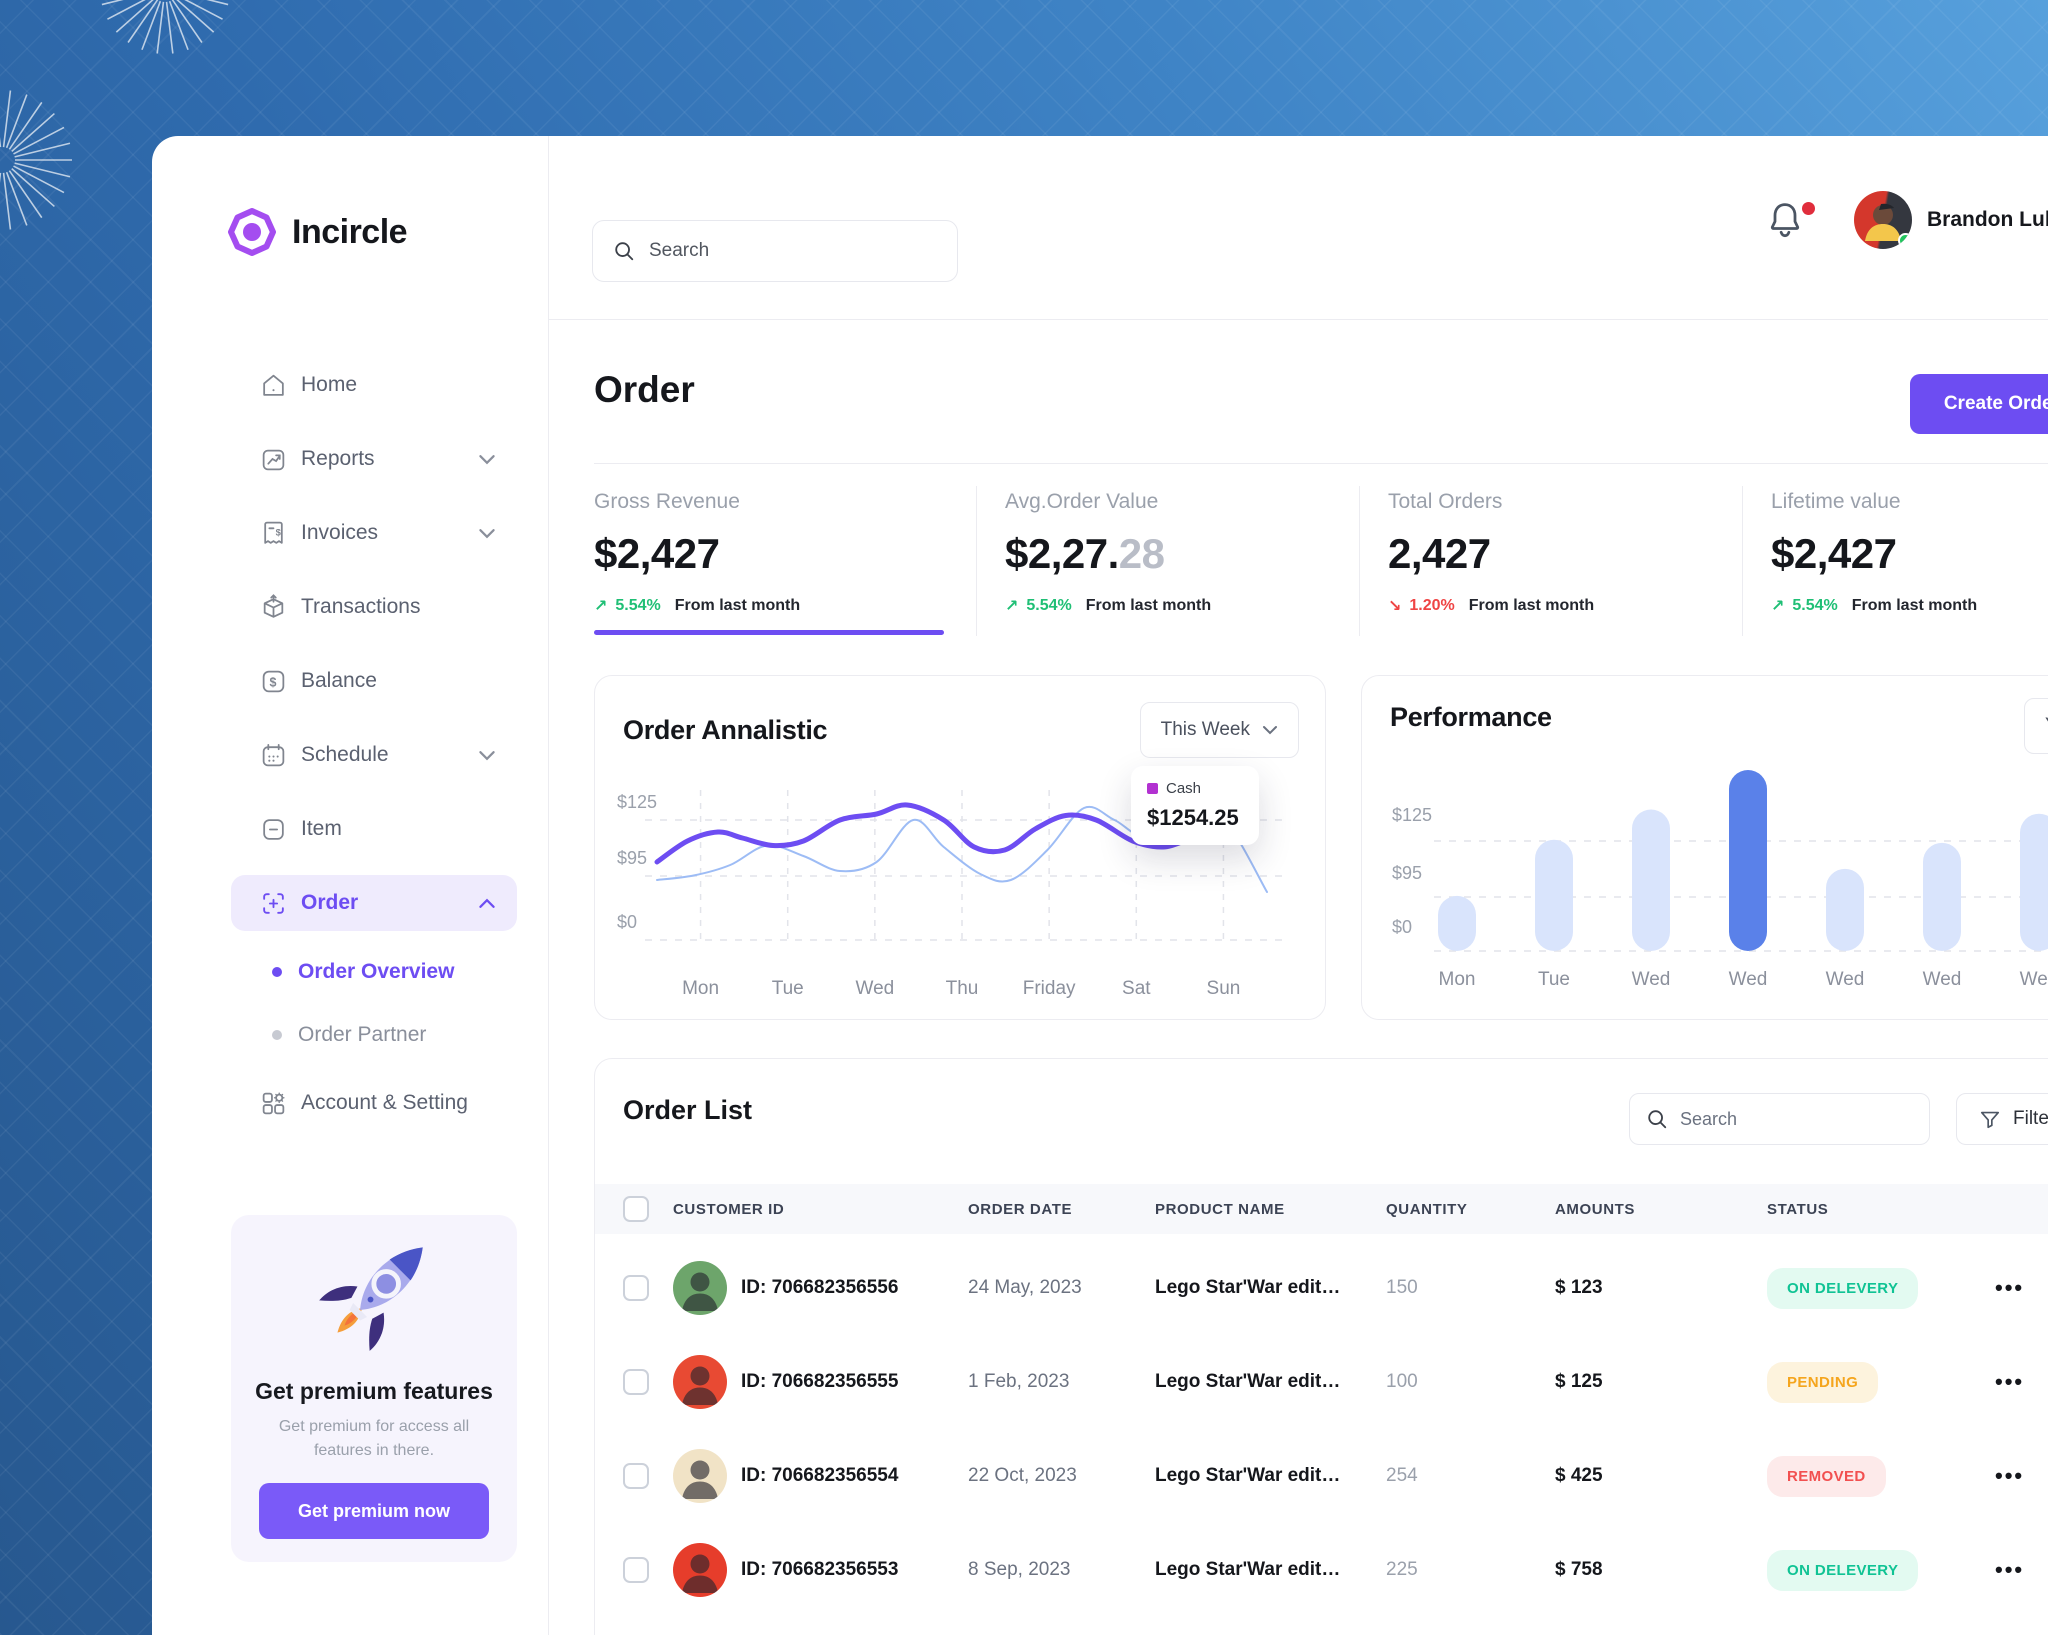 The height and width of the screenshot is (1635, 2048). Describe the element at coordinates (1951, 220) in the screenshot. I see `user-menu: Brandon Lubin` at that location.